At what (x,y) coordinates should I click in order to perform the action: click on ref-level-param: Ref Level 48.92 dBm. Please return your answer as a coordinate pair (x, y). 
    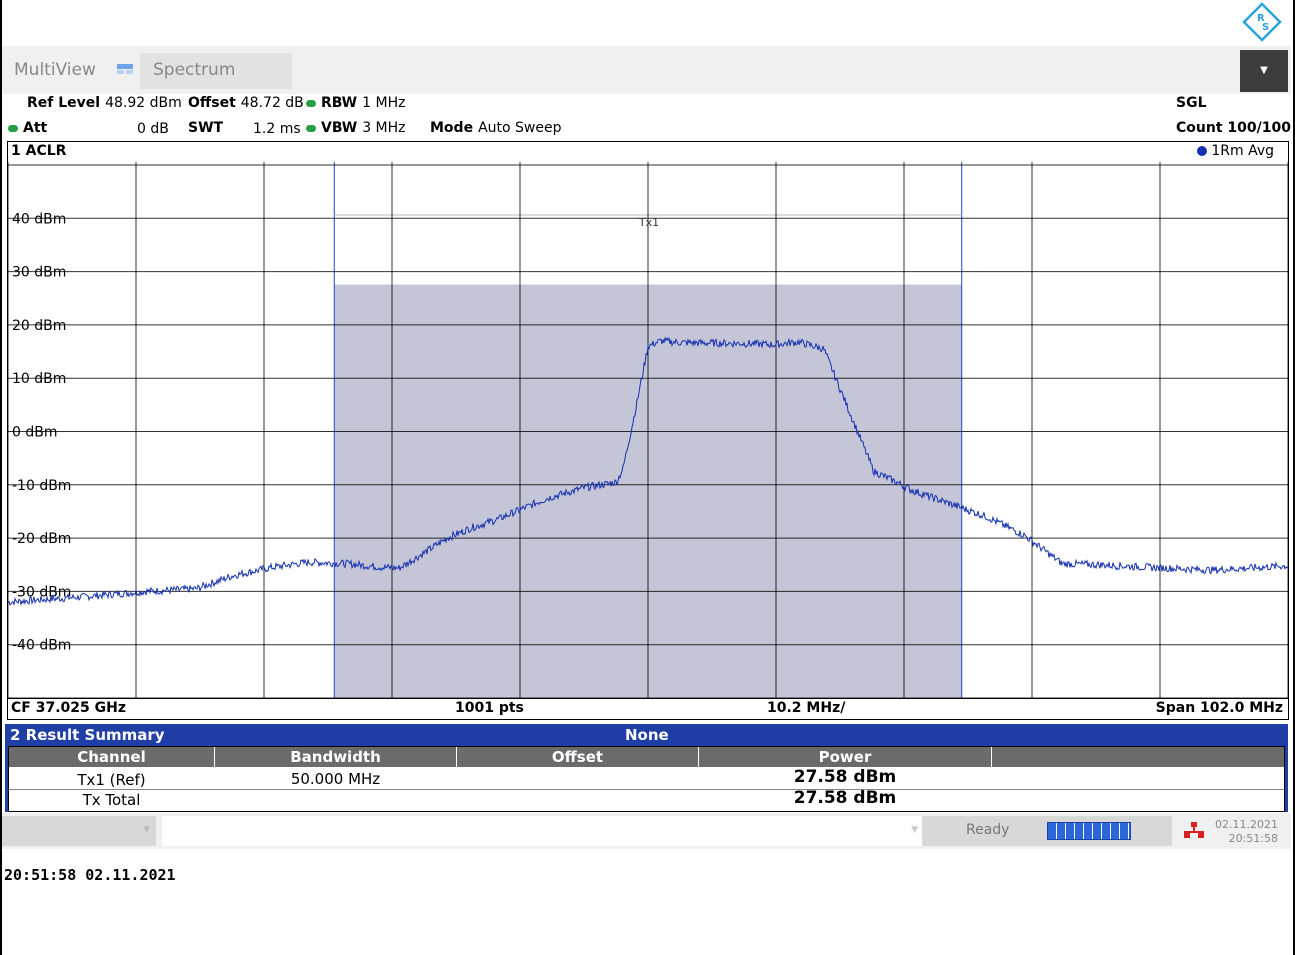
    Looking at the image, I should click on (104, 103).